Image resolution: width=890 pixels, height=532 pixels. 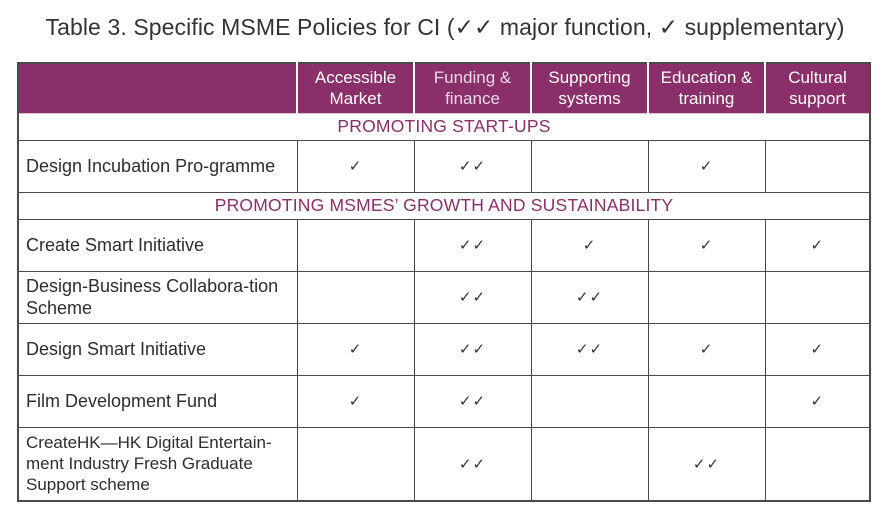 I want to click on section-label: PROMOTING START-UPS, so click(x=444, y=126).